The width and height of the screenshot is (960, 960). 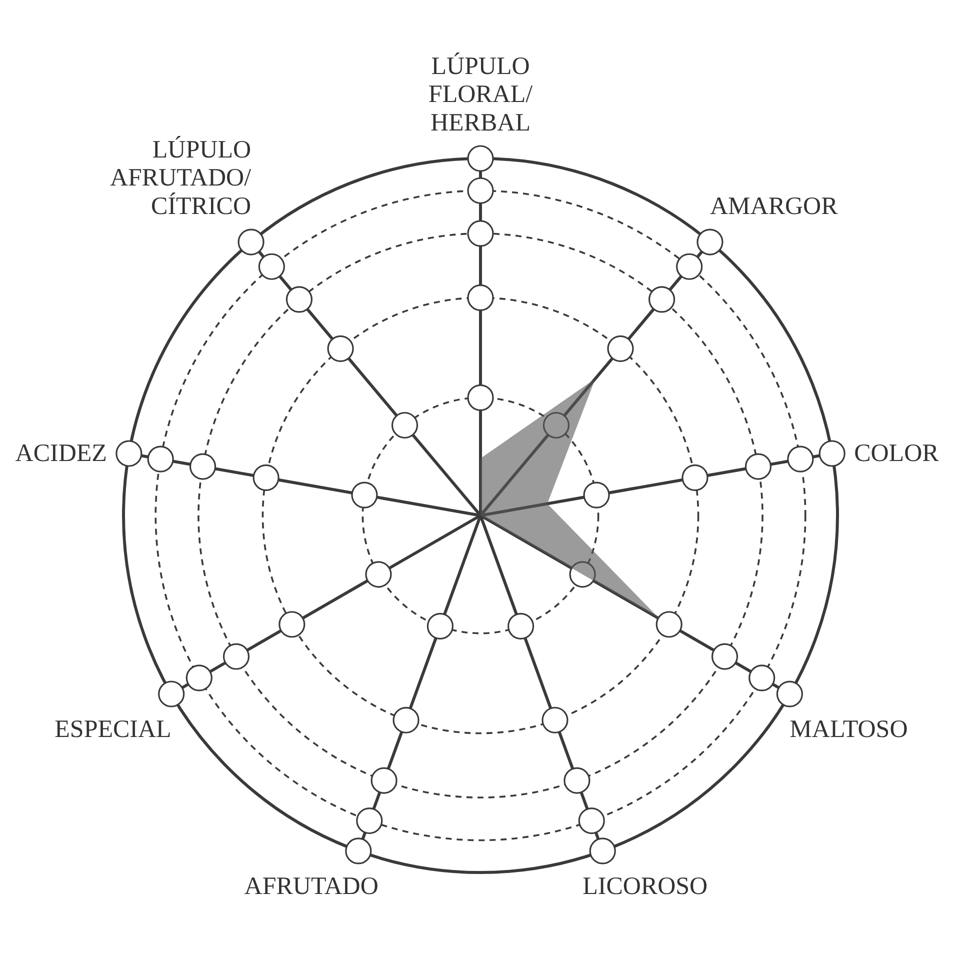 What do you see at coordinates (113, 729) in the screenshot?
I see `spoke-label: ESPECIAL` at bounding box center [113, 729].